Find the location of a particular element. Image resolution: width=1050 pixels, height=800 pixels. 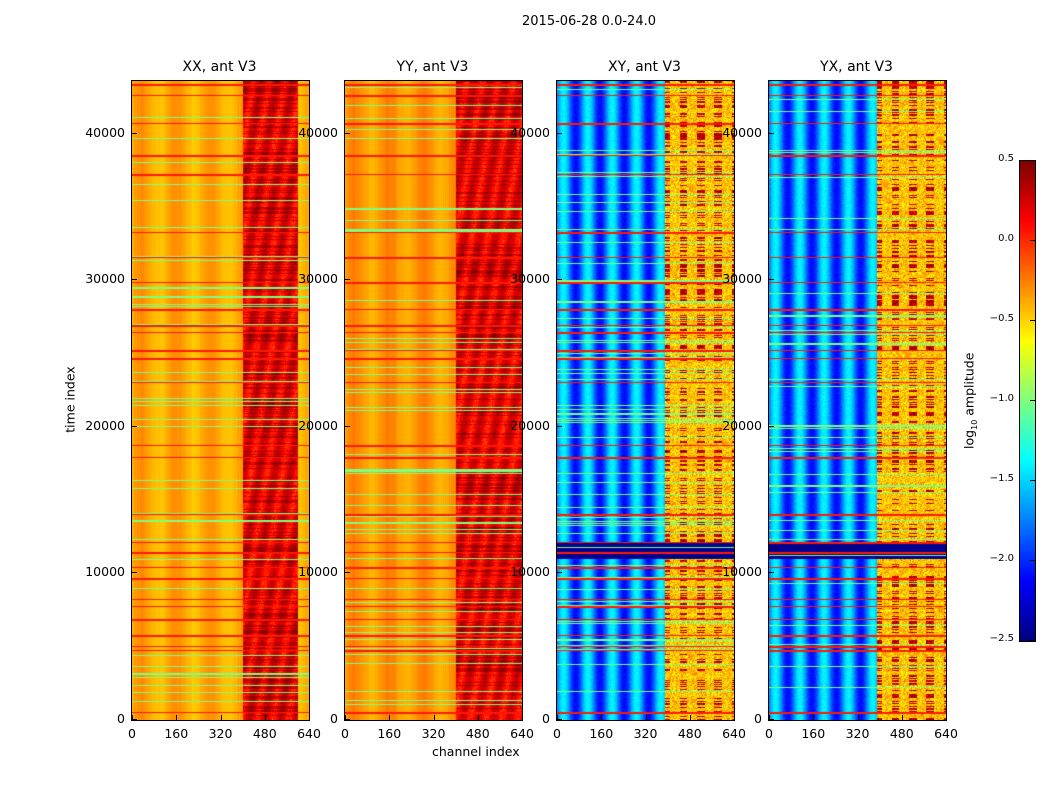

colorbar-tick-label: −1.5 is located at coordinates (1001, 478).